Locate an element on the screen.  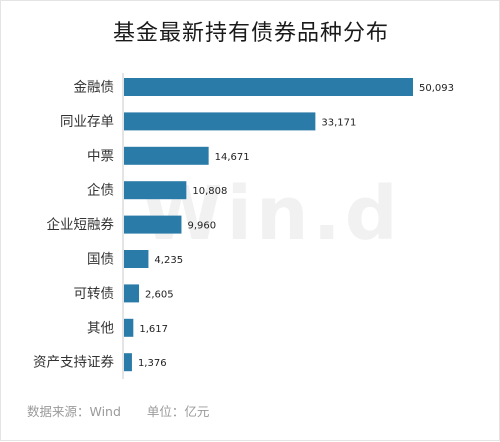
value-label: 1,617 is located at coordinates (153, 329).